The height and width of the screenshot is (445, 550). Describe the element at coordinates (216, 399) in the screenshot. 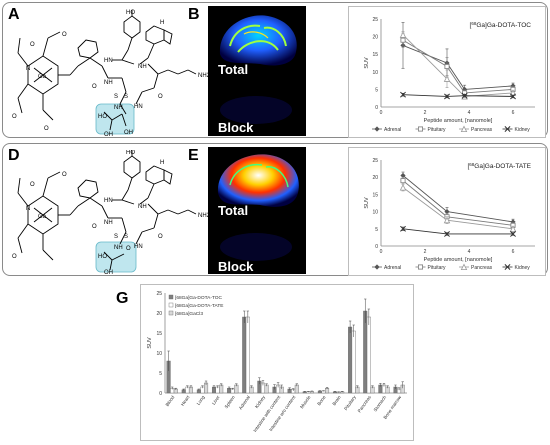

I see `x-tick-label: Liver` at that location.